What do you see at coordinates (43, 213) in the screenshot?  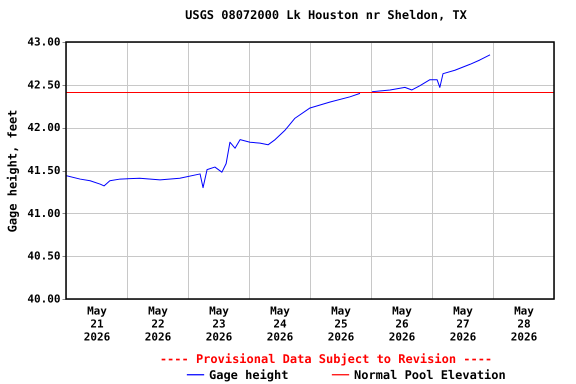 I see `y-tick-label: 41.00` at bounding box center [43, 213].